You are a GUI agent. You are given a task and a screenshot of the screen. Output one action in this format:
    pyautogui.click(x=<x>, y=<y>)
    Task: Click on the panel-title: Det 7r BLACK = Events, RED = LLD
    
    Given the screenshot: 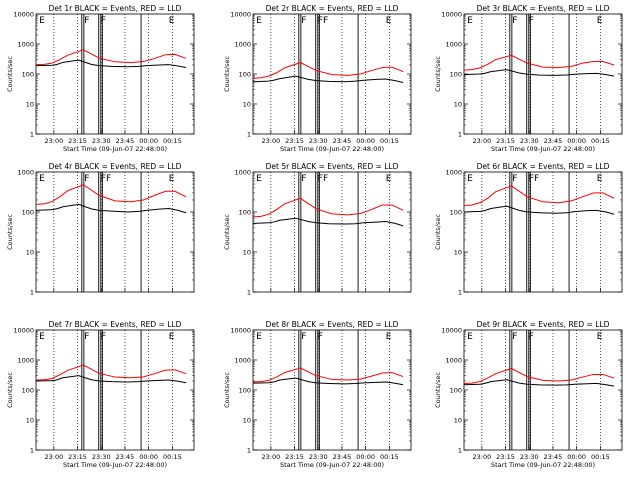 What is the action you would take?
    pyautogui.click(x=115, y=324)
    